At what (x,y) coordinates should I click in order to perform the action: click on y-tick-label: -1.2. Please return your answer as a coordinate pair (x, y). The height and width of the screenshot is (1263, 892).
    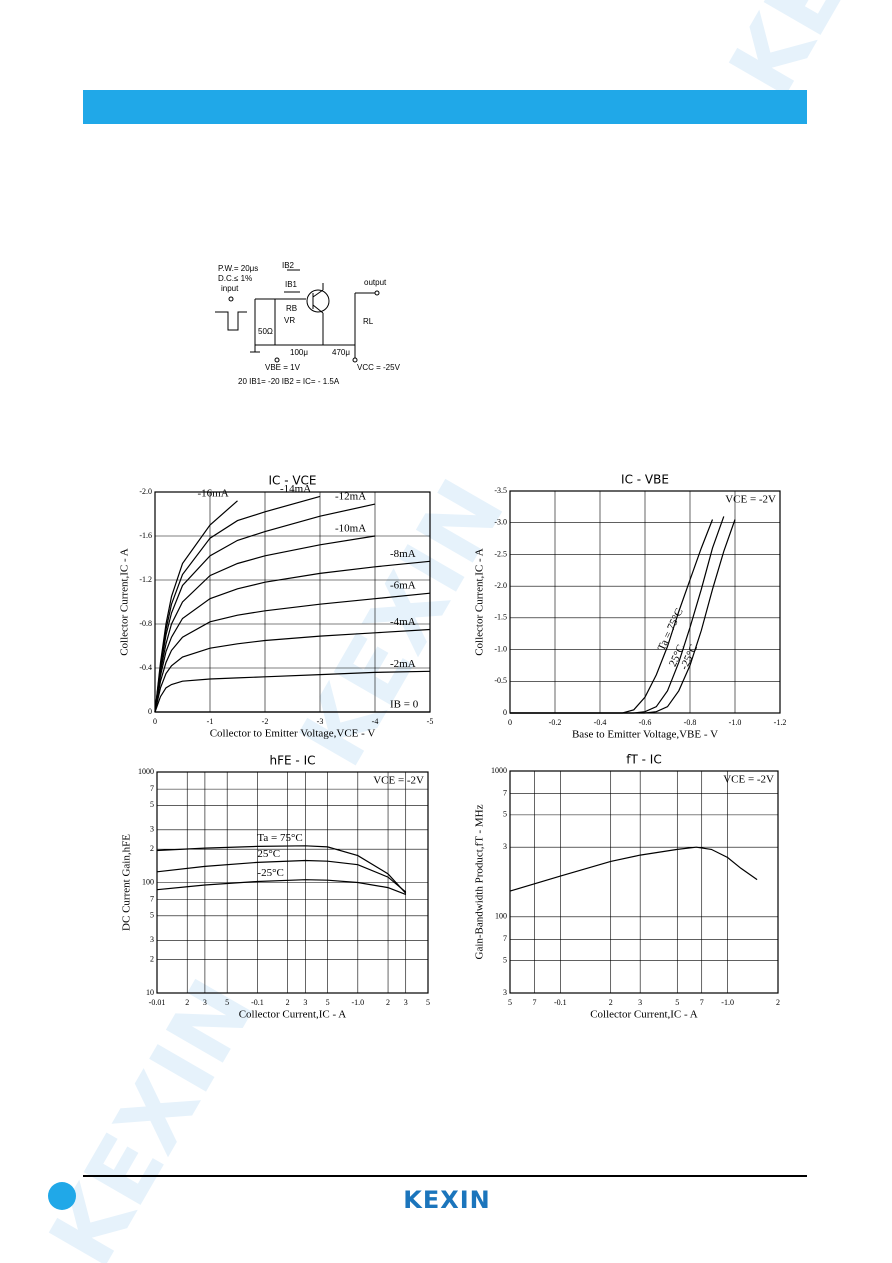
    Looking at the image, I should click on (145, 579).